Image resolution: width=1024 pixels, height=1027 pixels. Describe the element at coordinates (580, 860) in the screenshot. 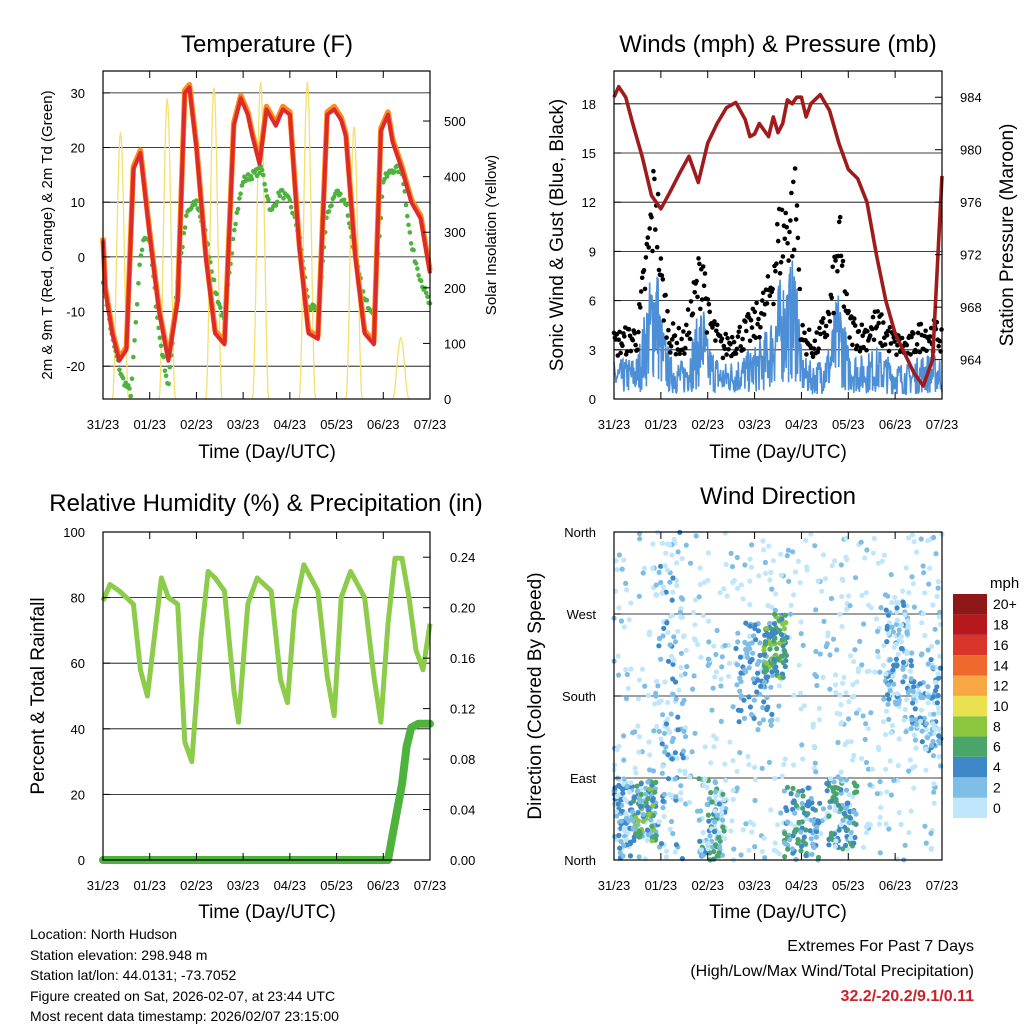

I see `y-tick-label: North` at that location.